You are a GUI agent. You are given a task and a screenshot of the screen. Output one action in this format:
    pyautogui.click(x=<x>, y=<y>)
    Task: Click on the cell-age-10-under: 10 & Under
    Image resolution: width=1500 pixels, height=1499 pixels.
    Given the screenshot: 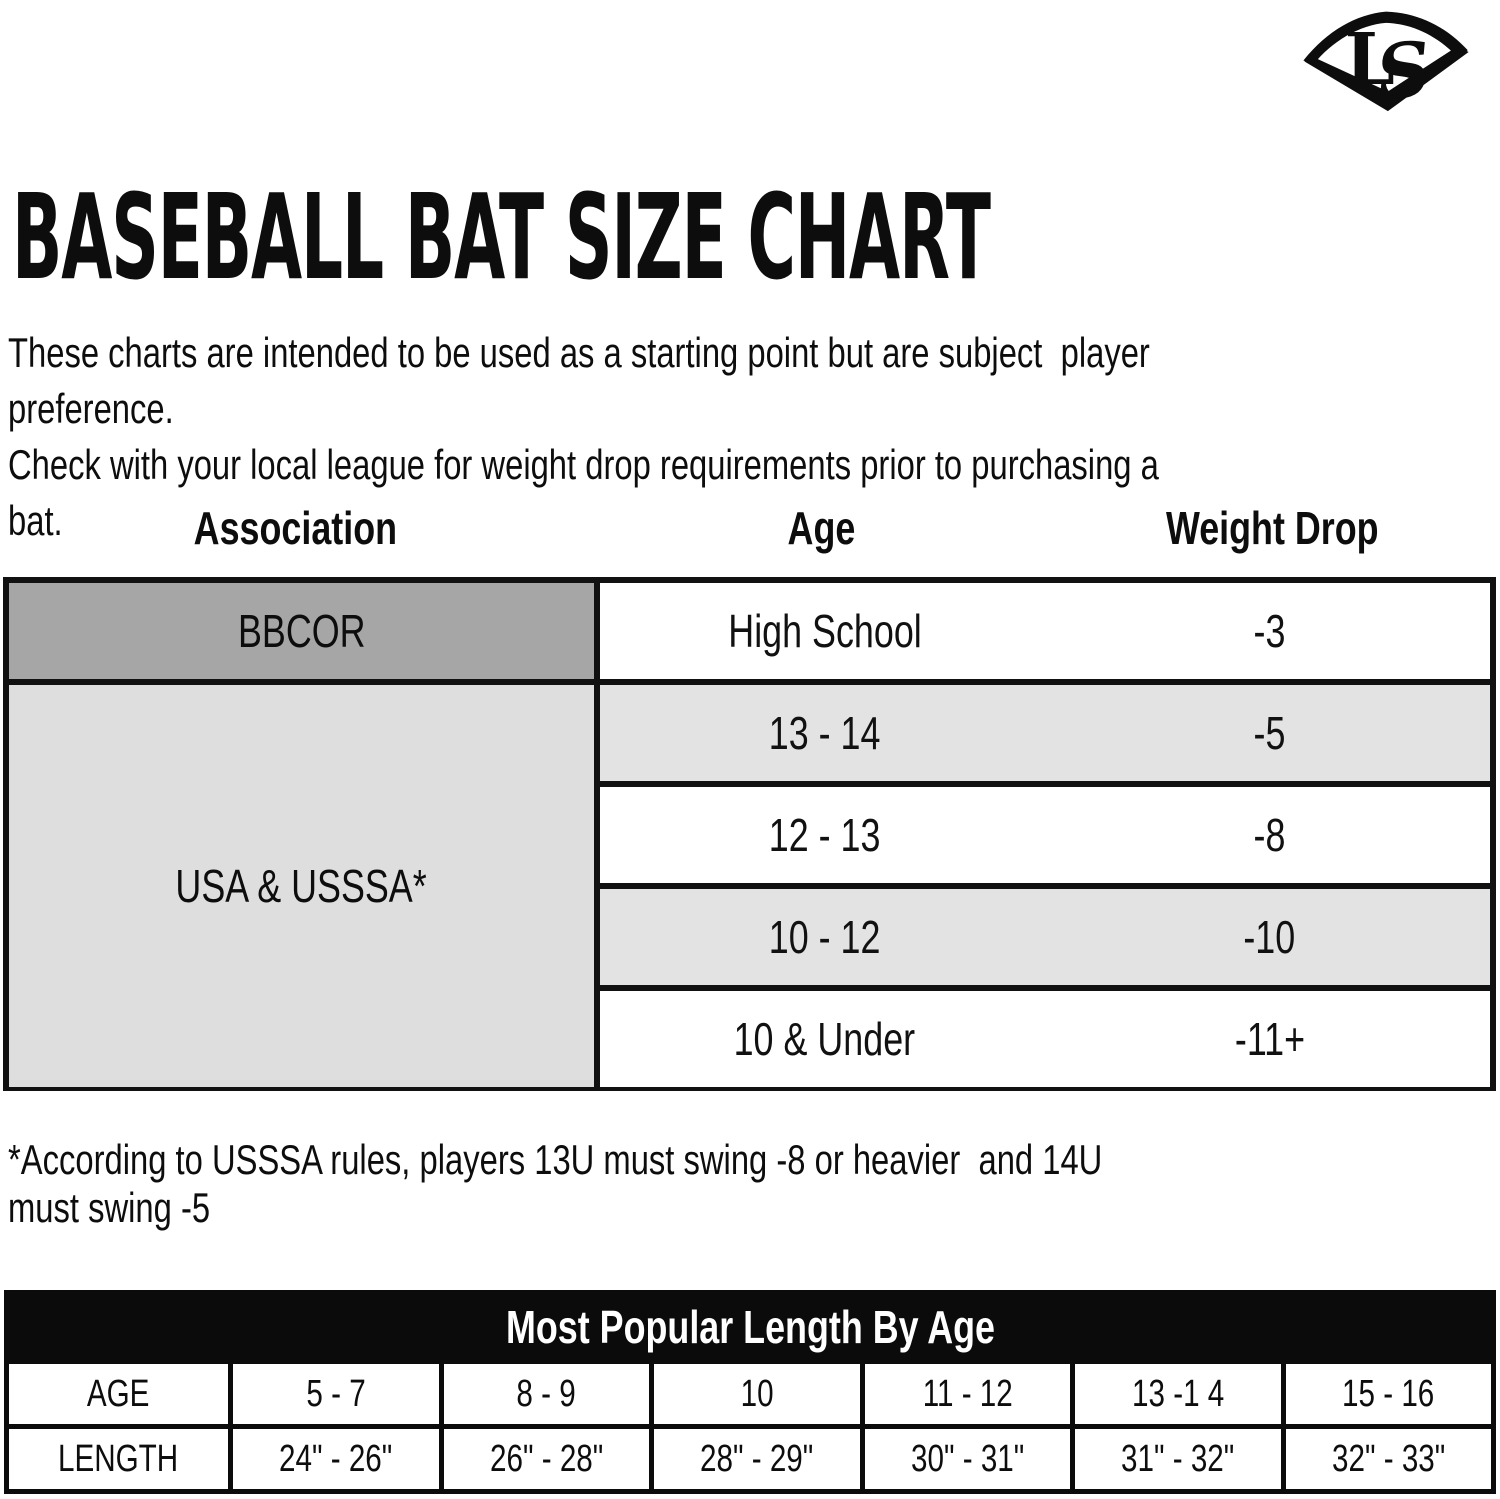 What is the action you would take?
    pyautogui.click(x=824, y=1039)
    